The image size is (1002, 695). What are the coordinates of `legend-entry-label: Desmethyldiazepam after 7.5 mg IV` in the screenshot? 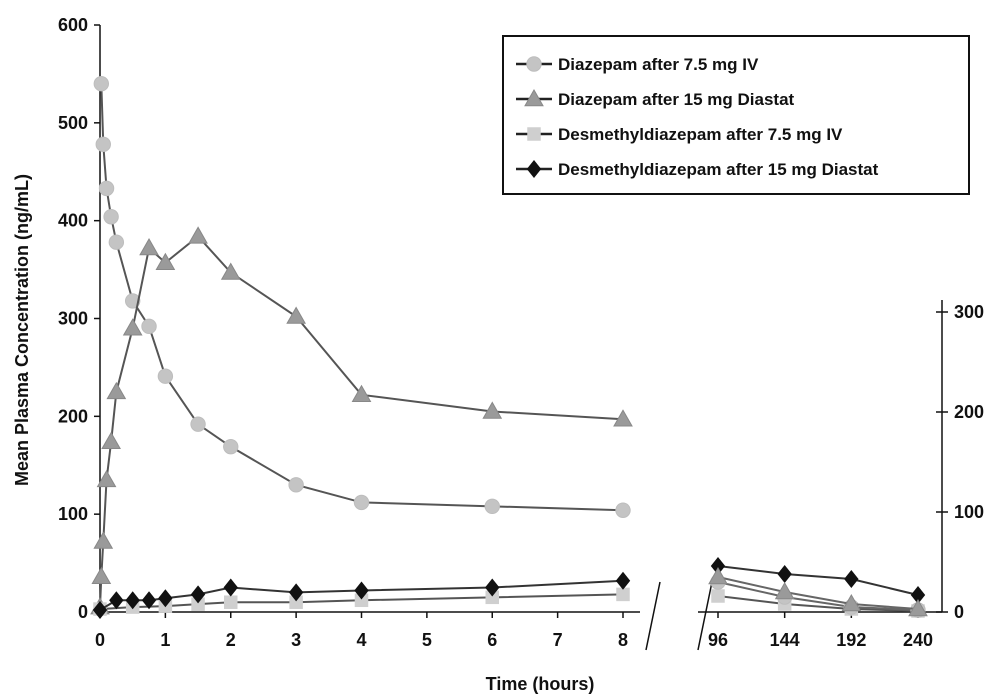 It's located at (700, 134).